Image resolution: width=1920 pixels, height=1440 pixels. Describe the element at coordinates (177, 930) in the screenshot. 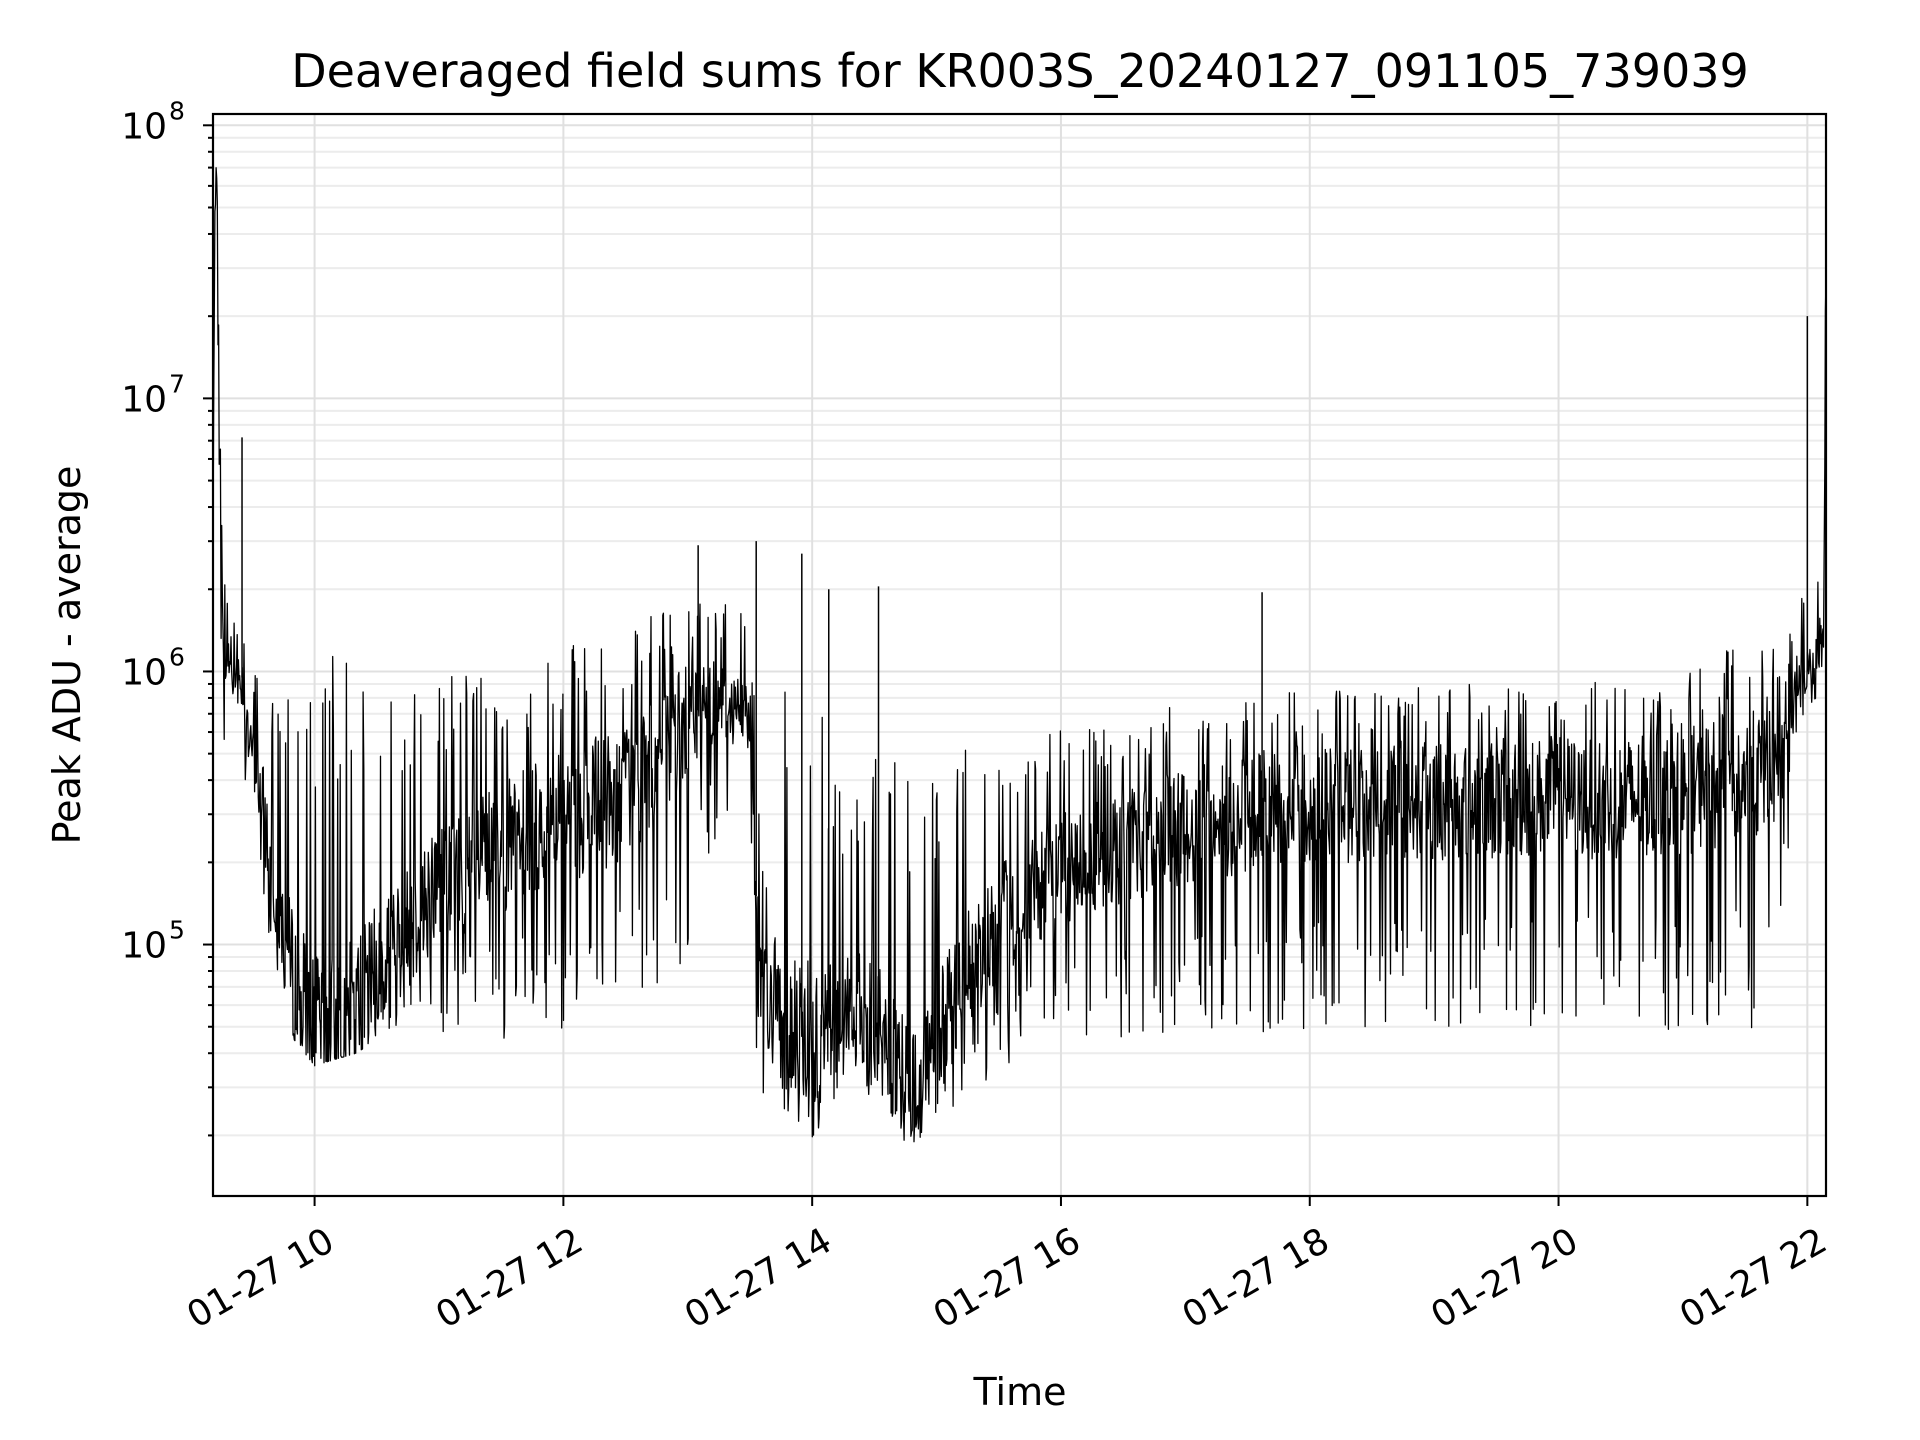

I see `y-tick-label-exponent: 5` at that location.